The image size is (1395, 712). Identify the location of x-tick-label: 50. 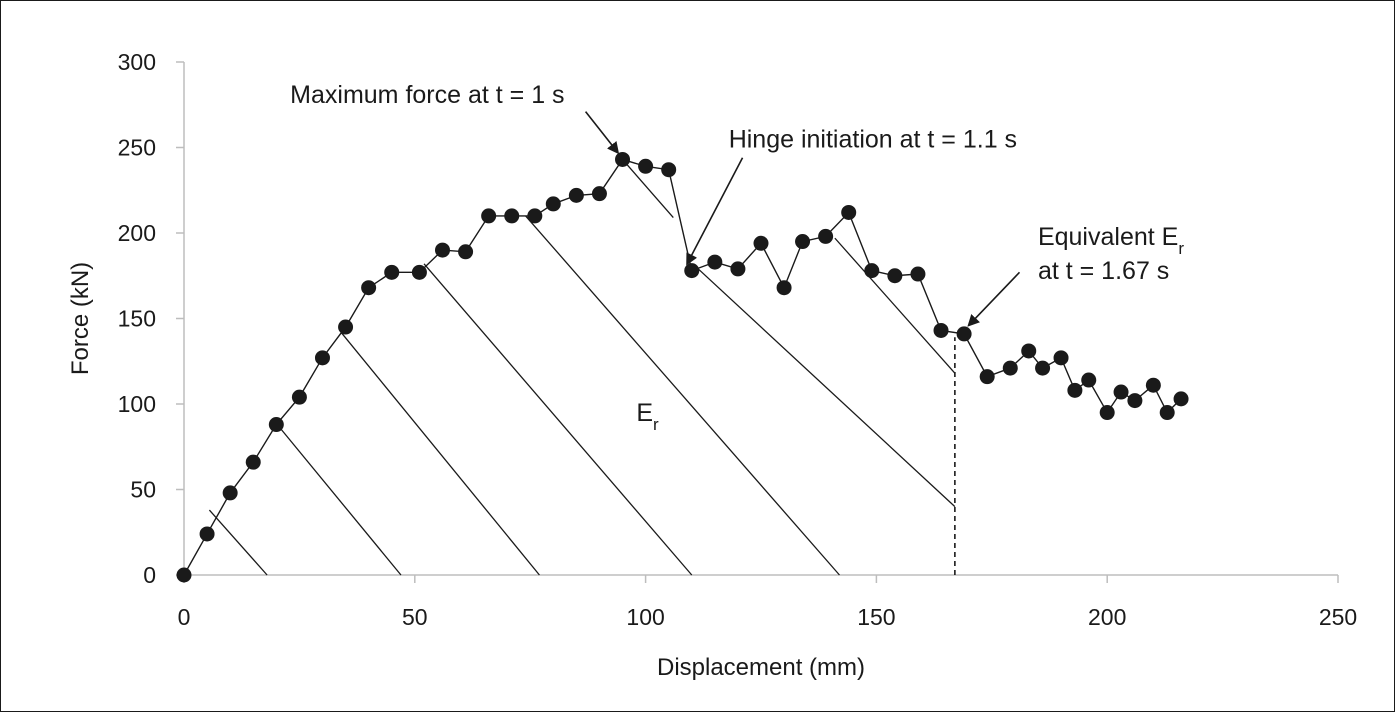
(415, 617).